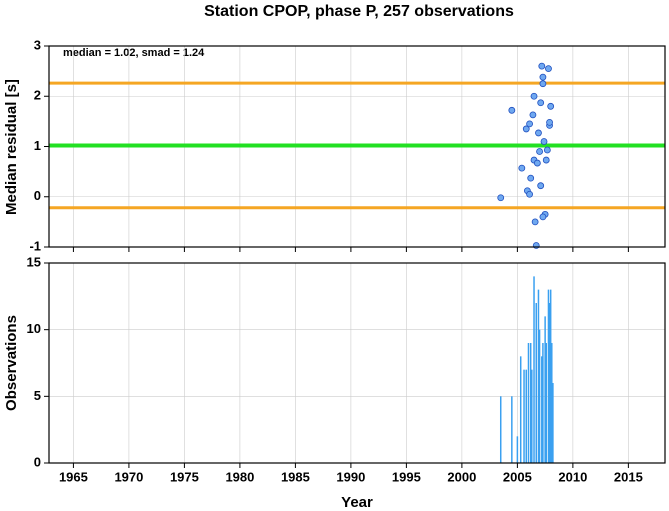 This screenshot has height=511, width=669. Describe the element at coordinates (461, 476) in the screenshot. I see `x-tick-label: 2000` at that location.